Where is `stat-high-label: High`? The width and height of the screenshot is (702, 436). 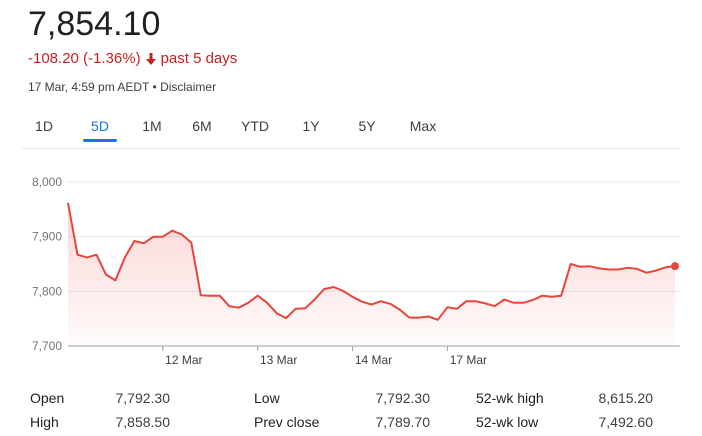
stat-high-label: High is located at coordinates (44, 422).